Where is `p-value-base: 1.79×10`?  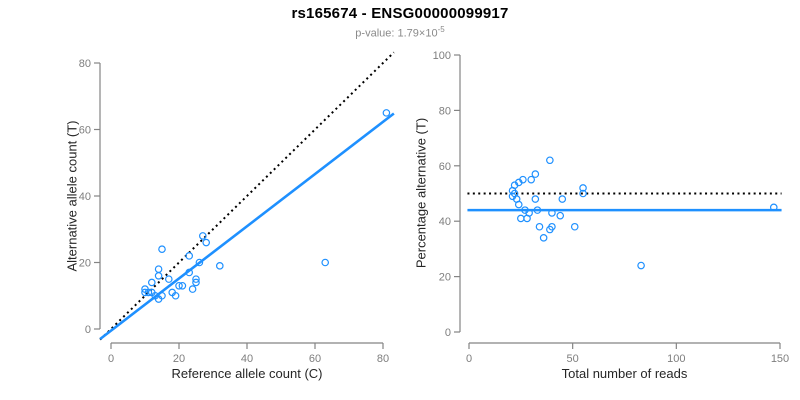
p-value-base: 1.79×10 is located at coordinates (417, 33).